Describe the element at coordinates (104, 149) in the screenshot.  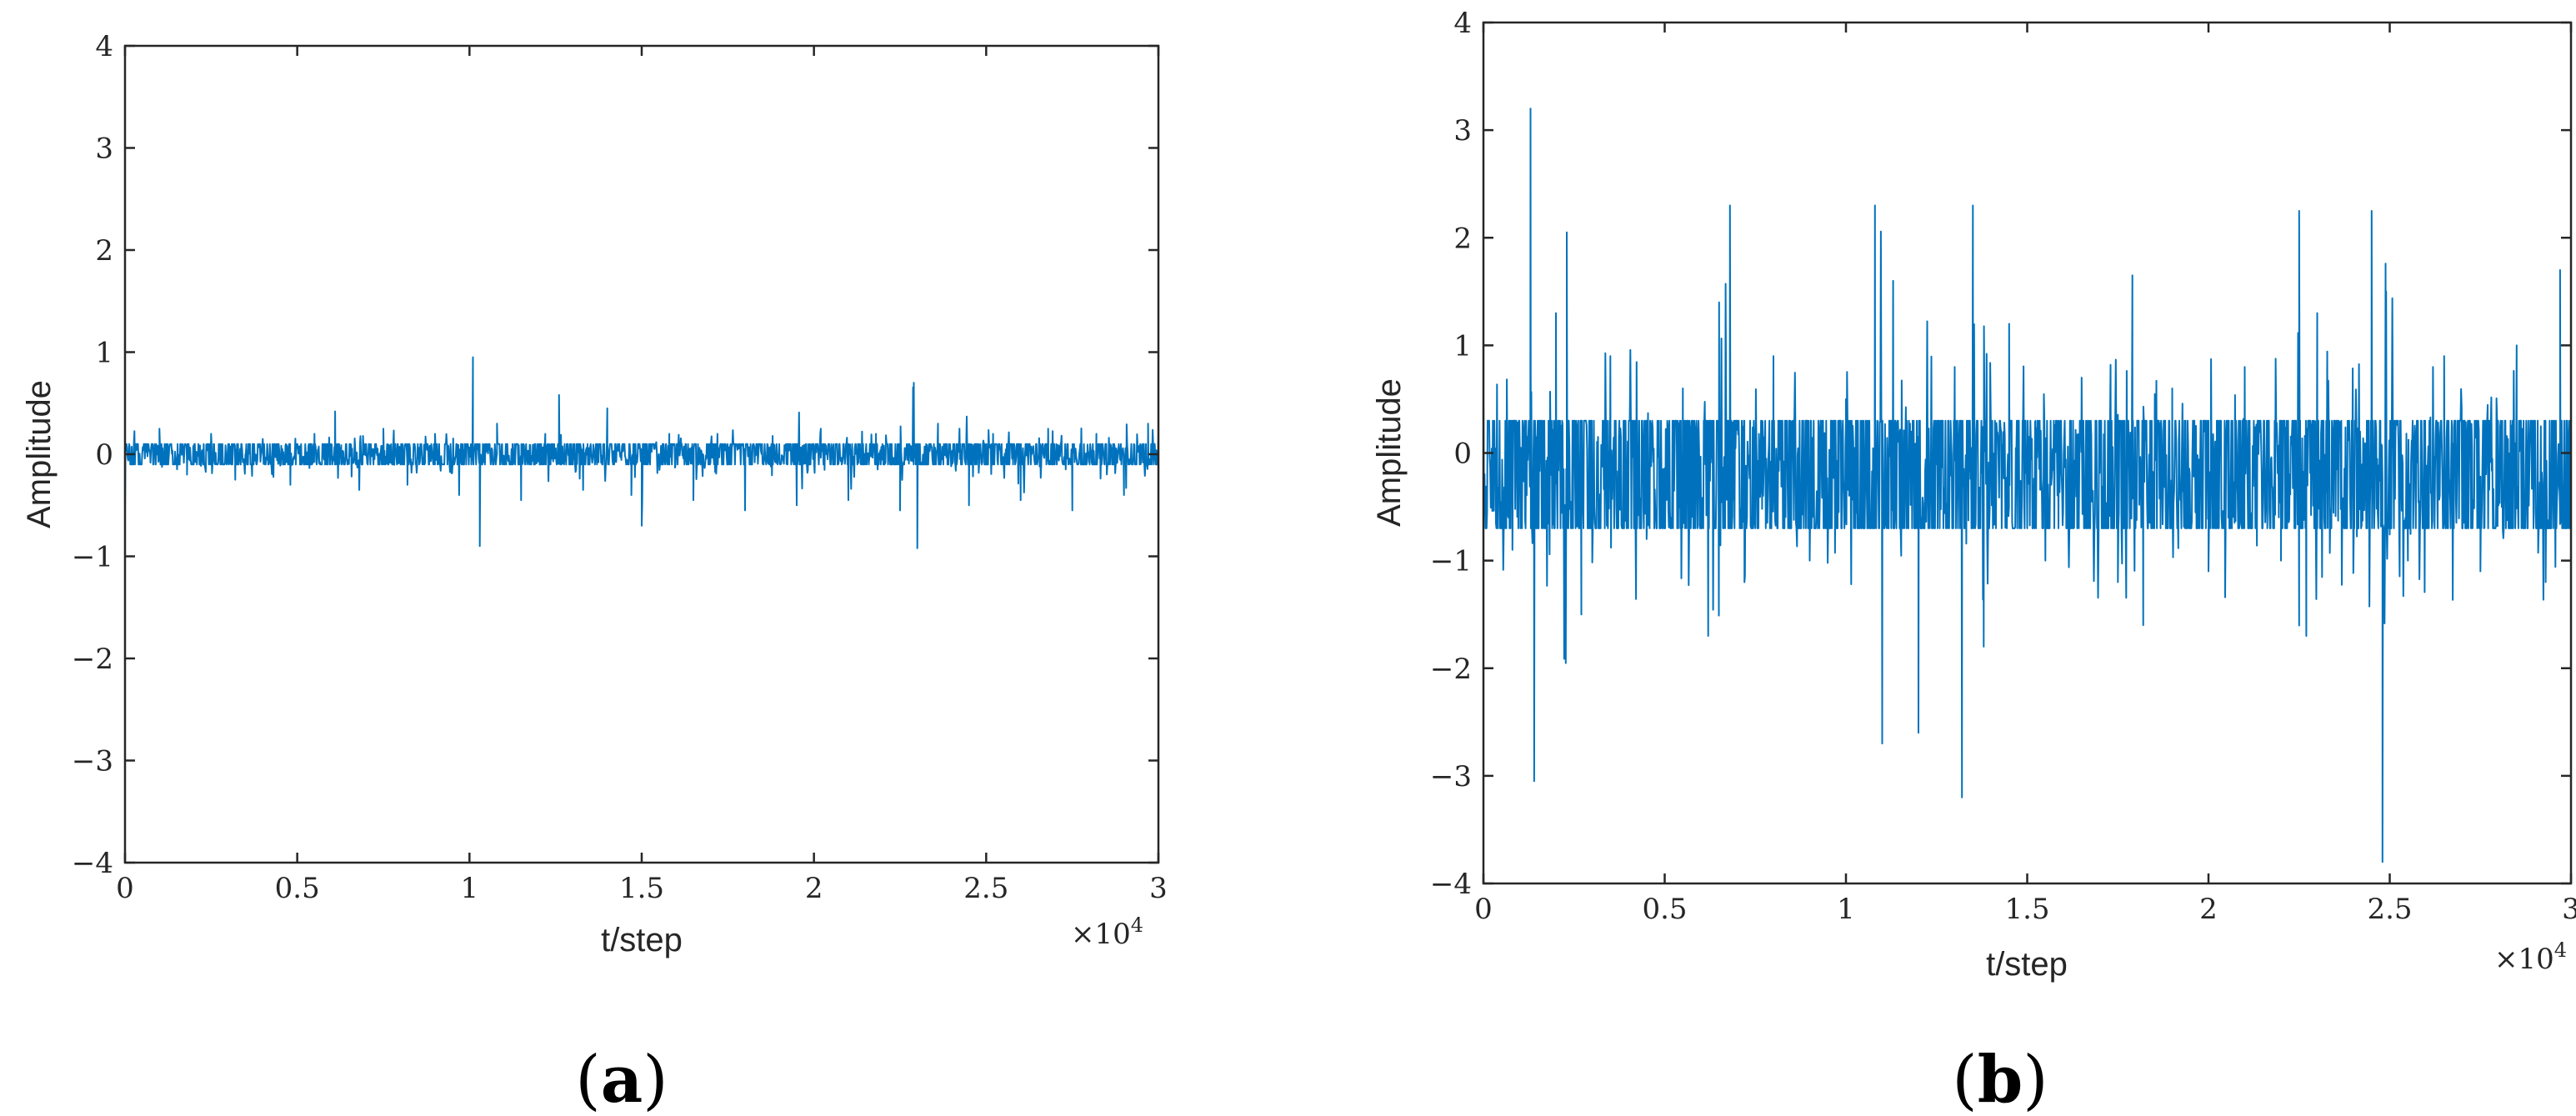
I see `y-tick-label-a-7: 3` at that location.